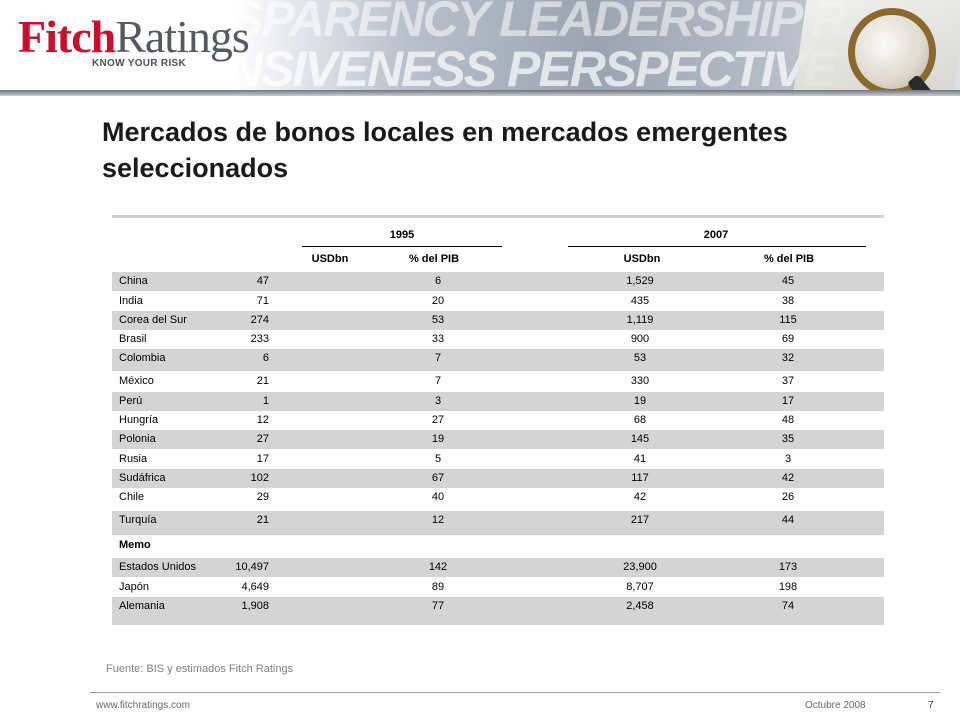  I want to click on year-header-2007: 2007, so click(716, 235).